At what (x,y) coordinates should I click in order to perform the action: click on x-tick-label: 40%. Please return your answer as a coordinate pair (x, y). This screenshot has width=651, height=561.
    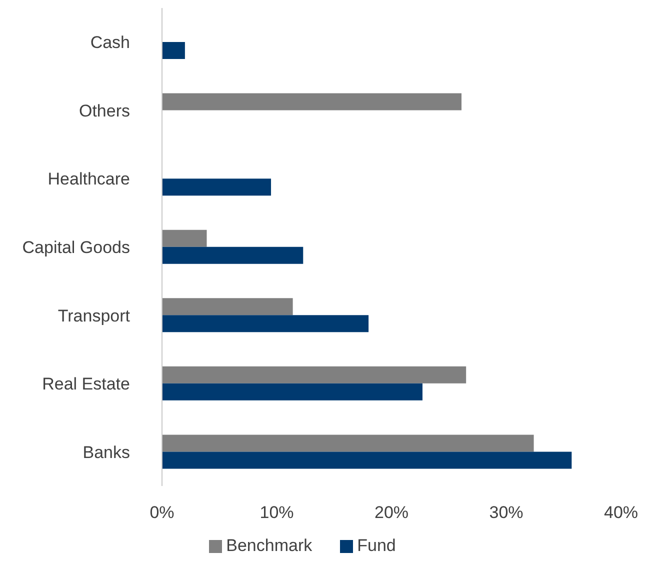
    Looking at the image, I should click on (621, 512).